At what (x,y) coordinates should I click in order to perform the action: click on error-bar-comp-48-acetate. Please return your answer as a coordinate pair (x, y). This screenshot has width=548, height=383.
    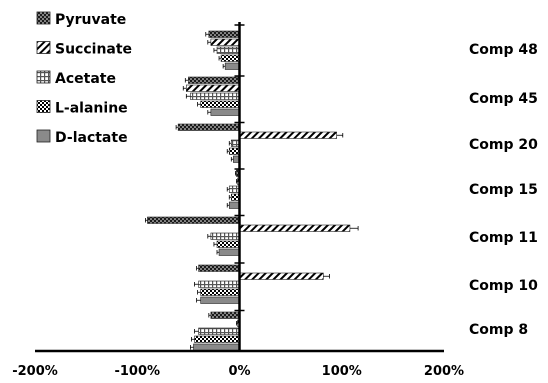
    Looking at the image, I should click on (215, 50).